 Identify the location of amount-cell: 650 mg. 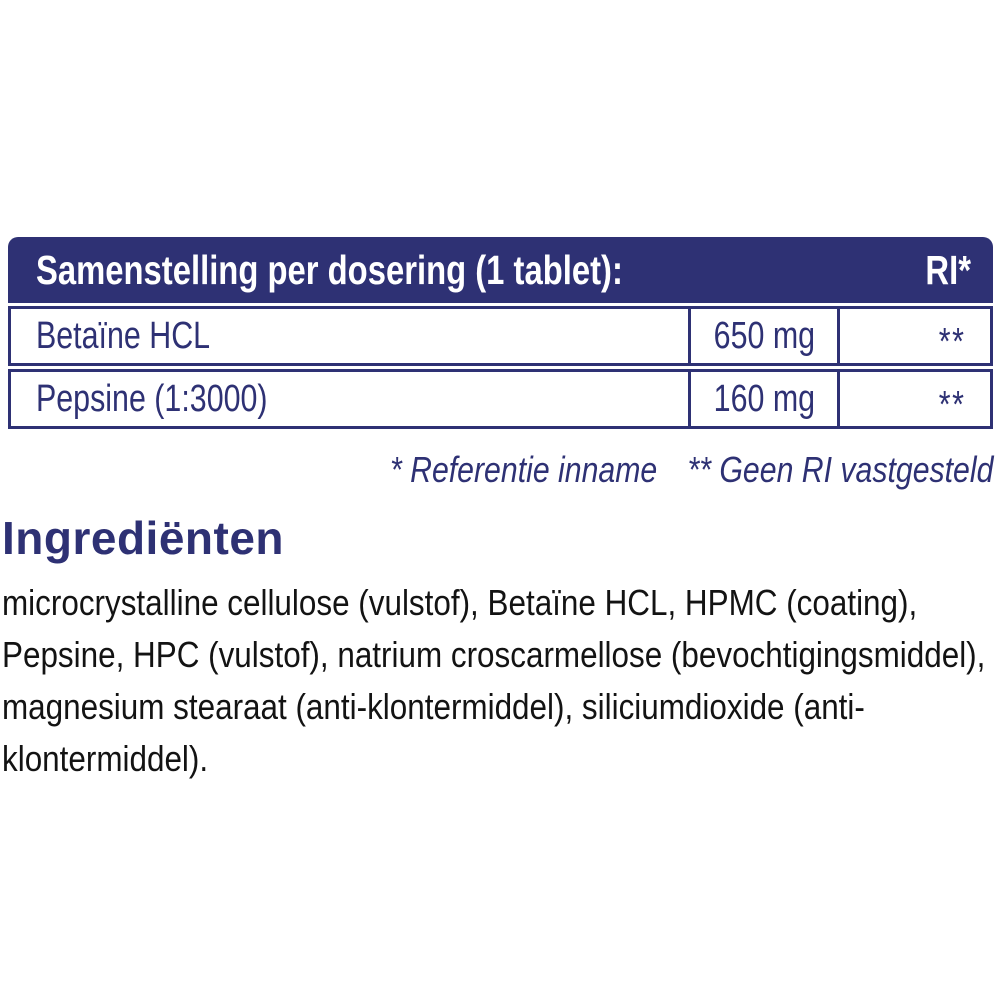
(762, 336).